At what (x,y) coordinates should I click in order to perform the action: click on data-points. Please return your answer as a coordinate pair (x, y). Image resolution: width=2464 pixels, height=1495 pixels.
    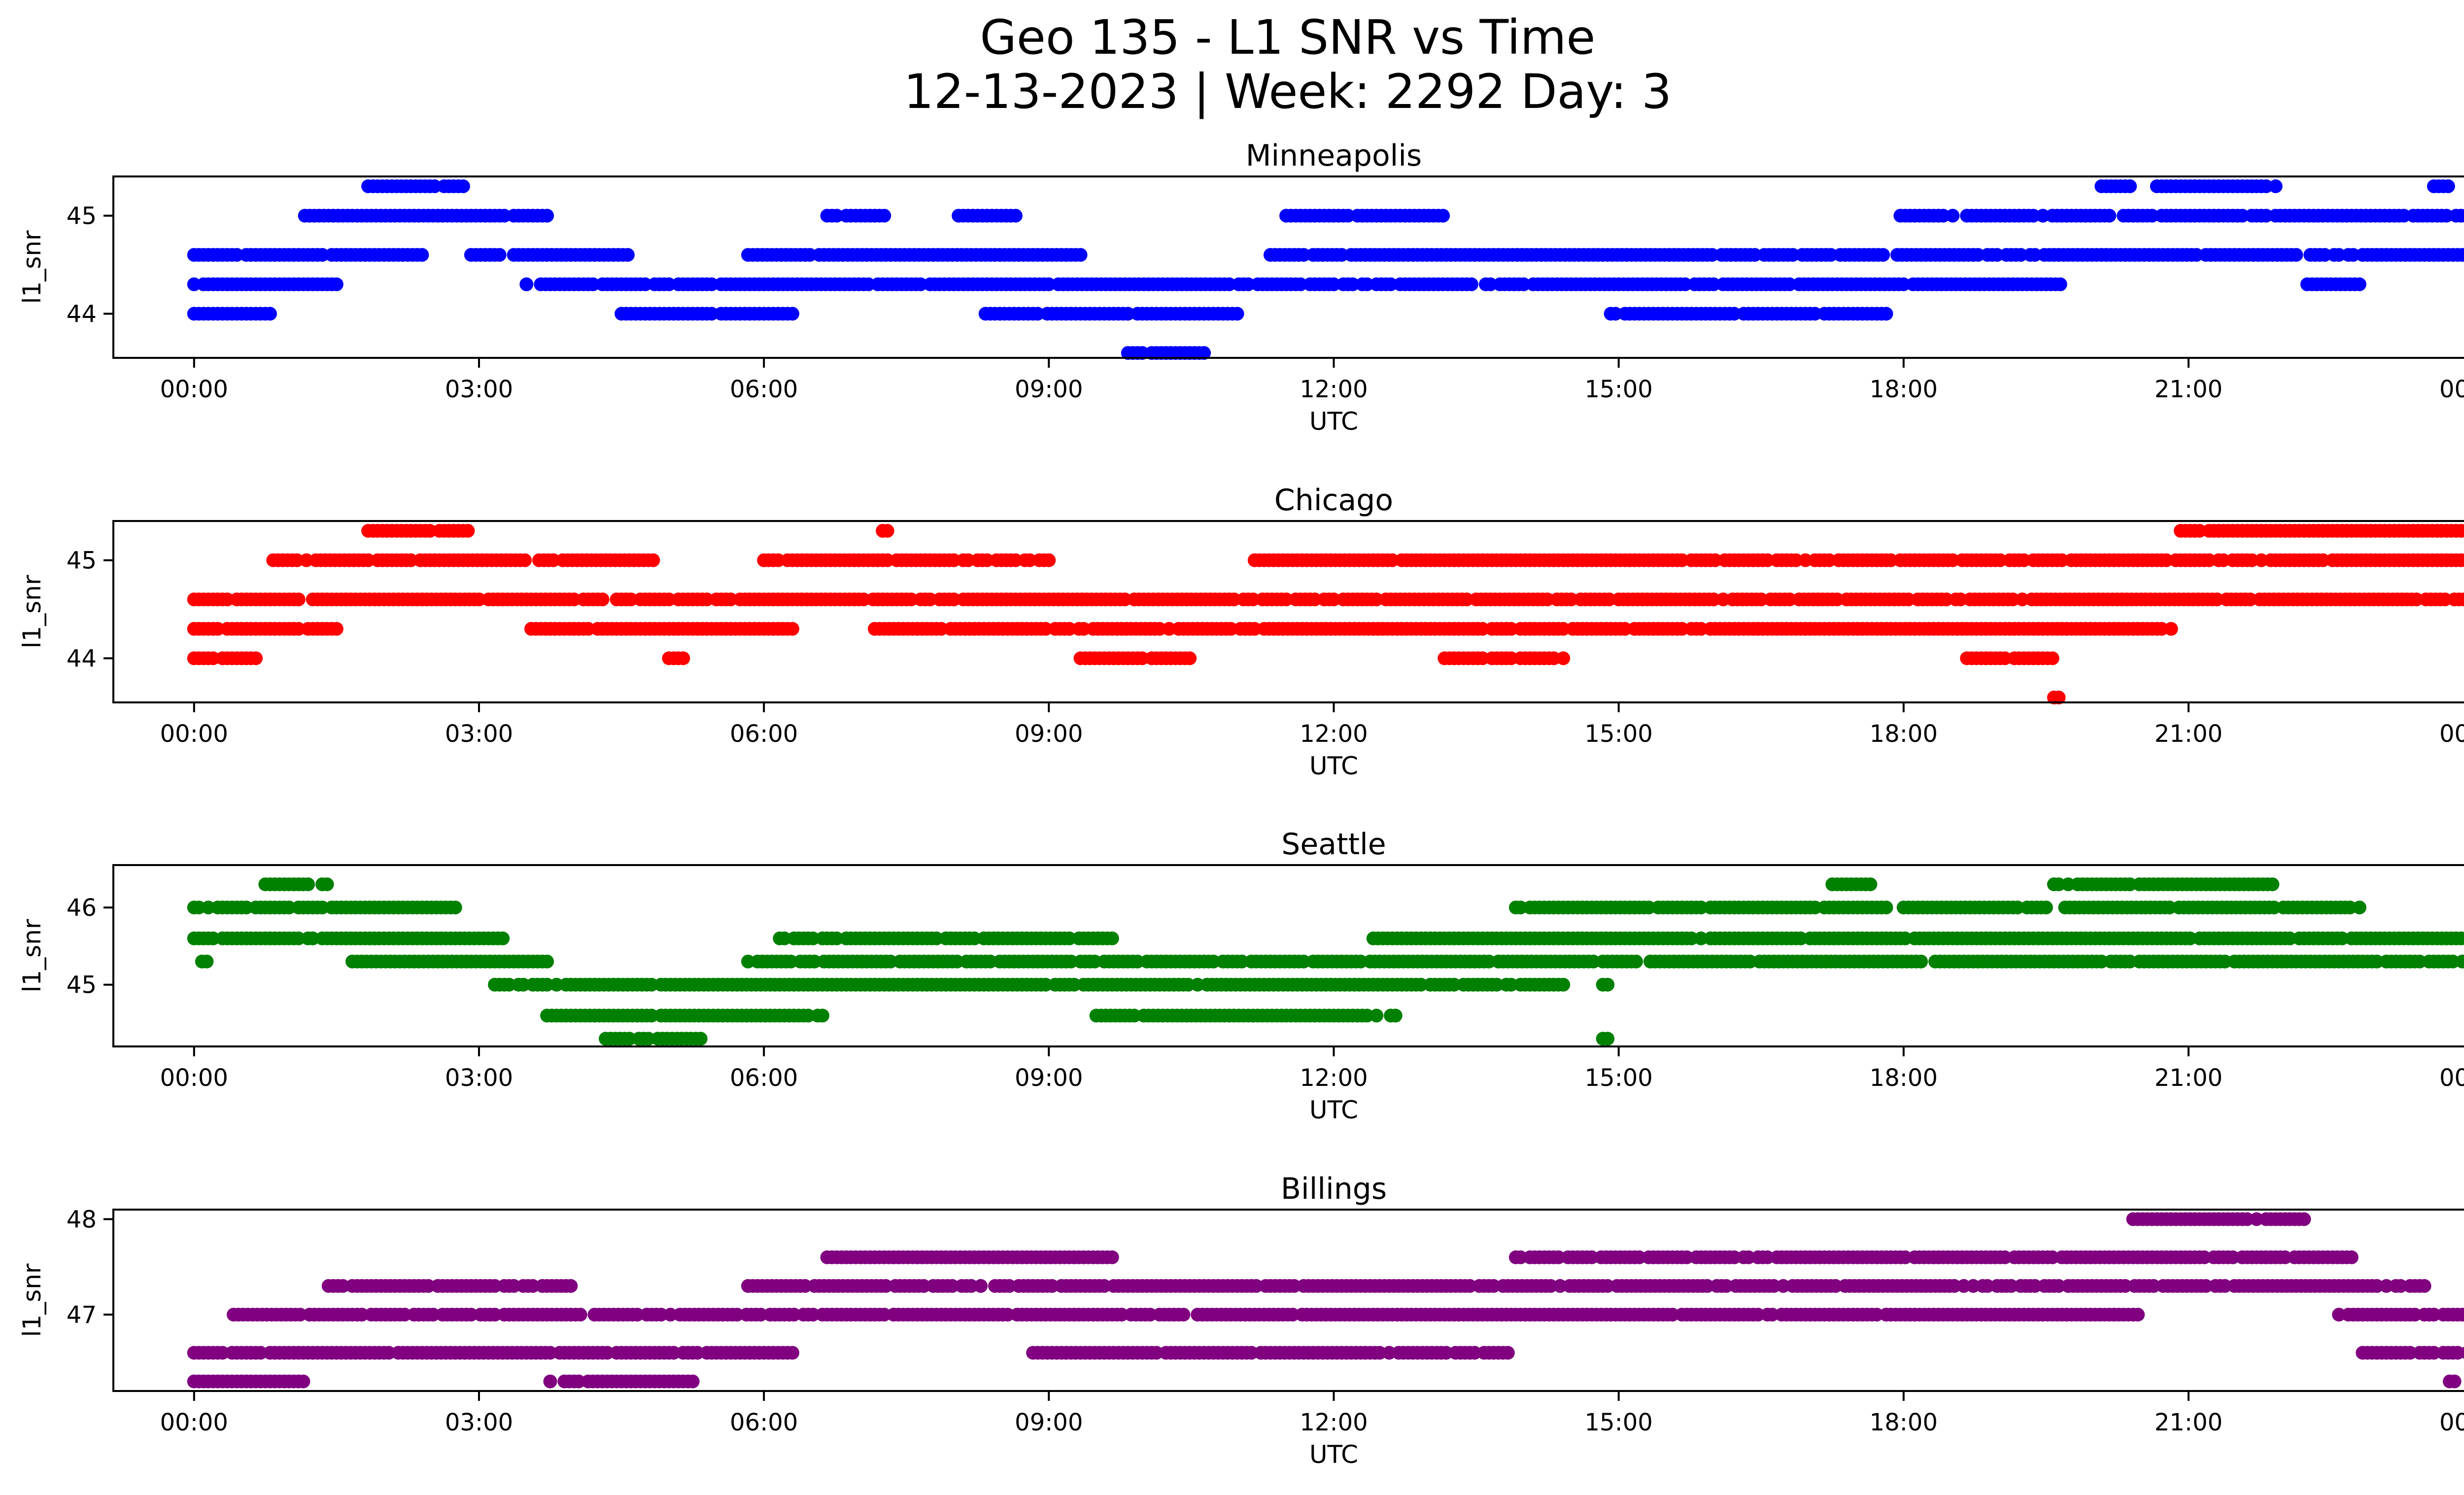
    Looking at the image, I should click on (1325, 269).